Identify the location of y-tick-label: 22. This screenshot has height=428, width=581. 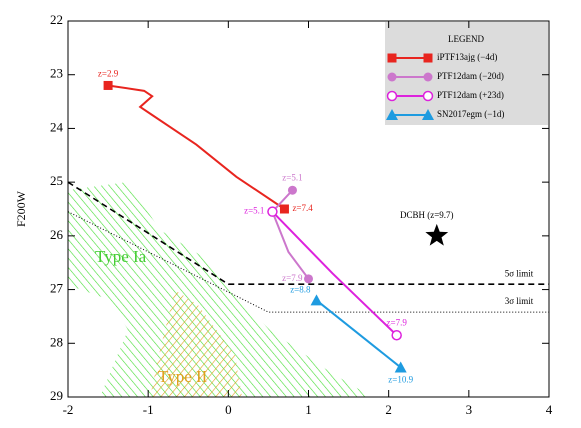
(56, 19).